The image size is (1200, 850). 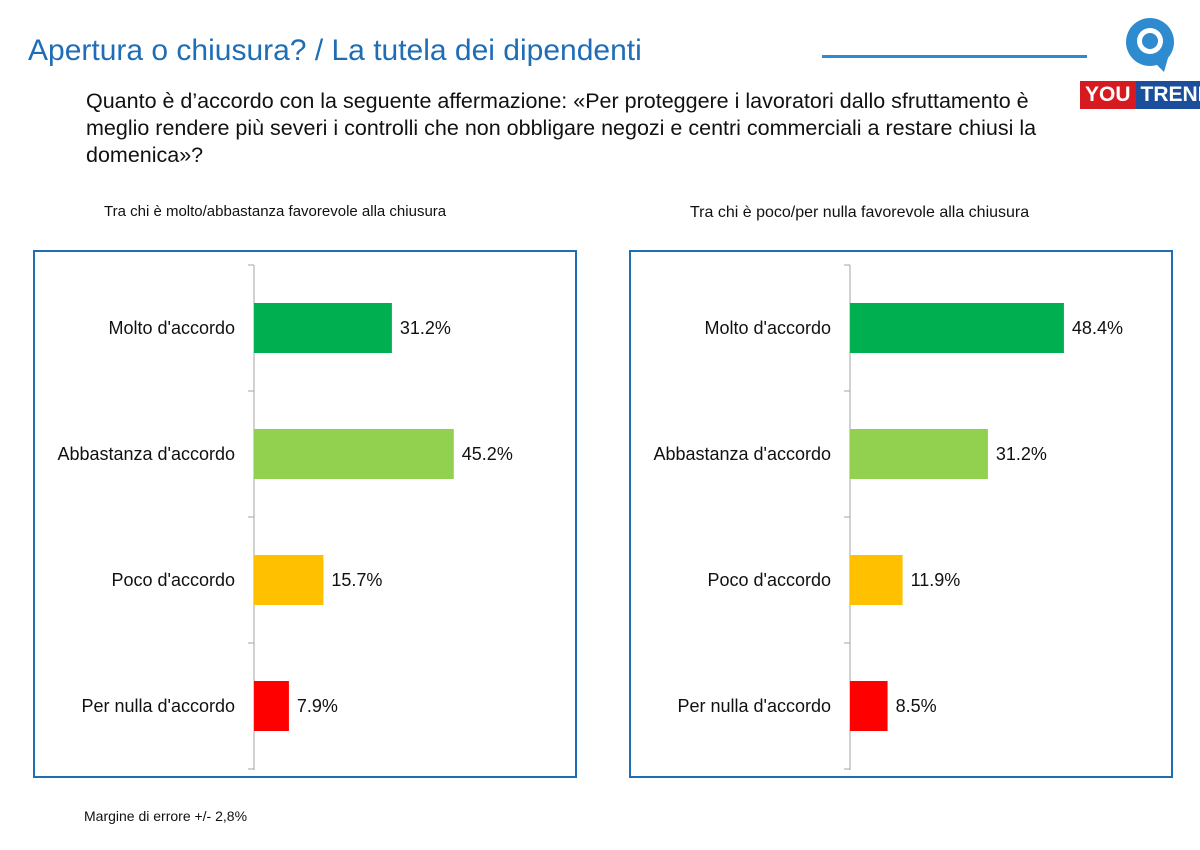 I want to click on left-category-label: Per nulla d'accordo, so click(x=158, y=706).